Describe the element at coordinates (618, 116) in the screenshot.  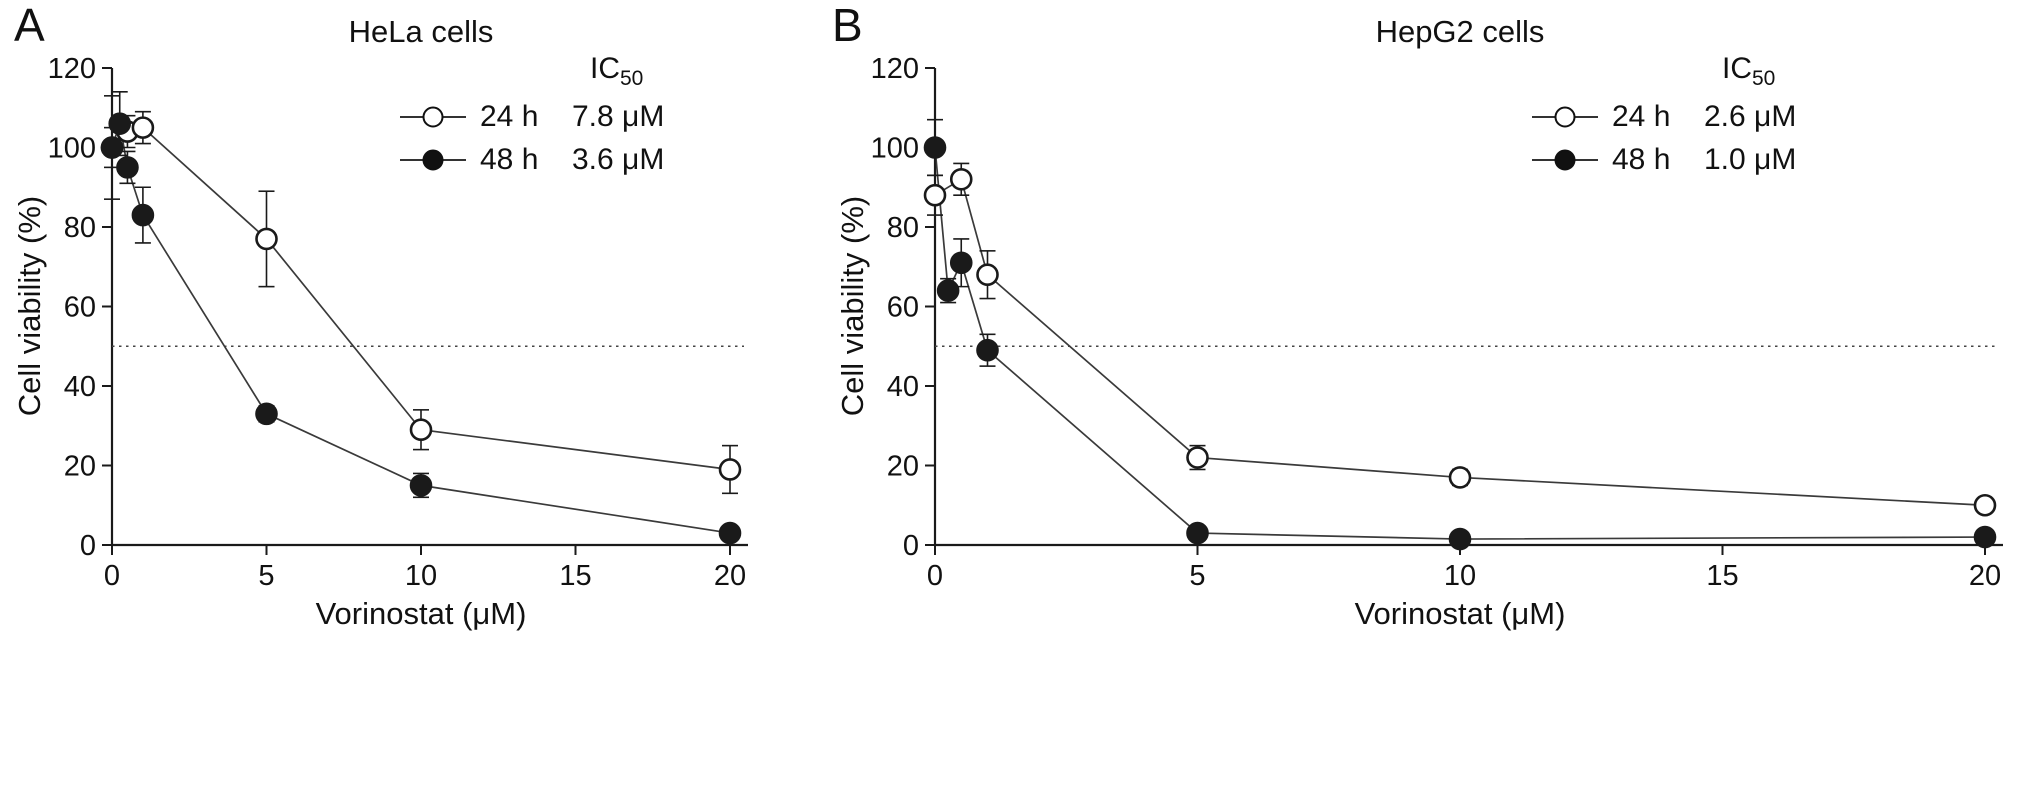
I see `legend-ic50-value: 7.8 μM` at that location.